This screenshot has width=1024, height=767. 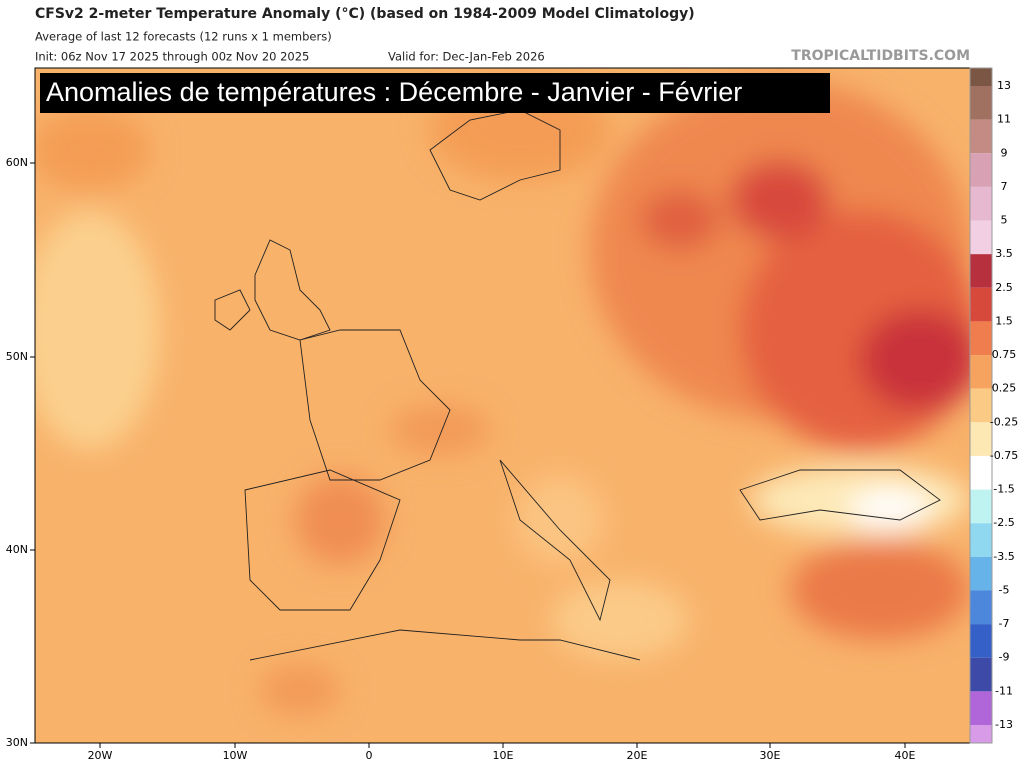 I want to click on colorbar-label: -3.5, so click(x=1003, y=556).